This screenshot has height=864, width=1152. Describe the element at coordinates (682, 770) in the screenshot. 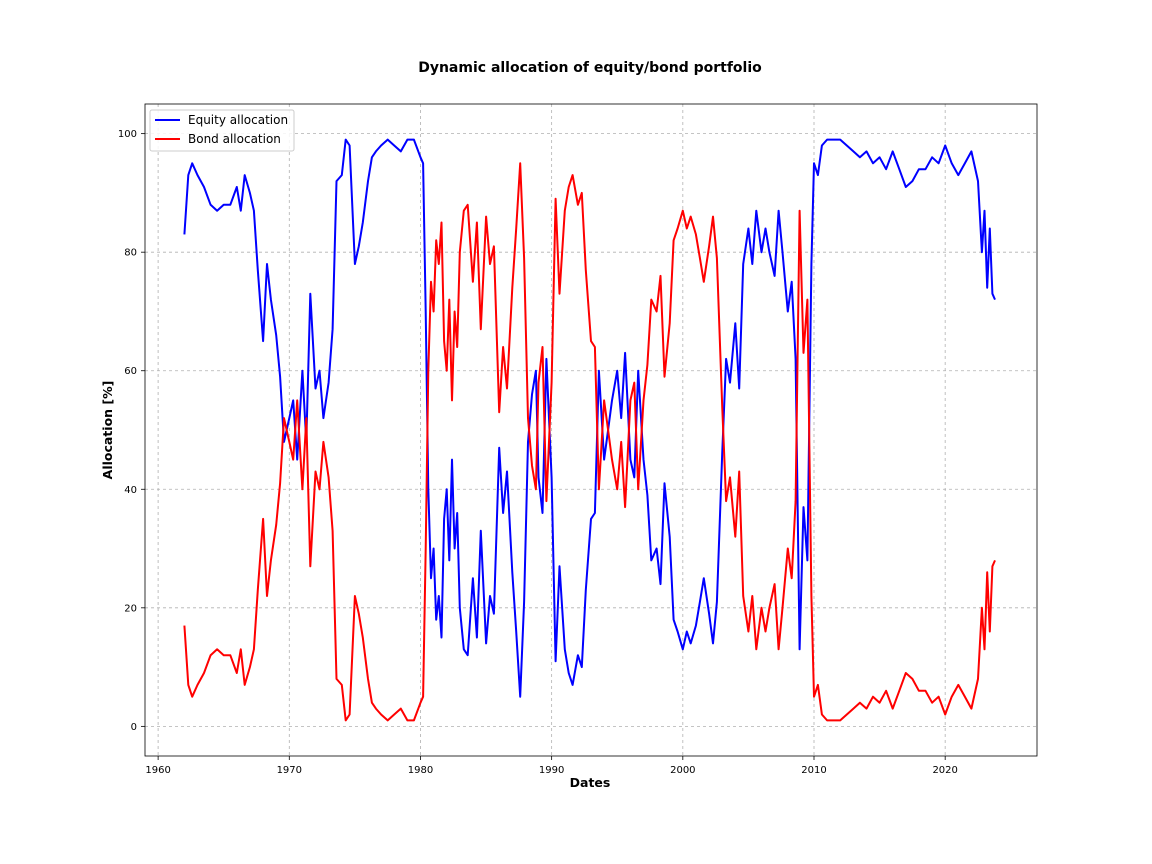

I see `x-tick-label: 2000` at that location.